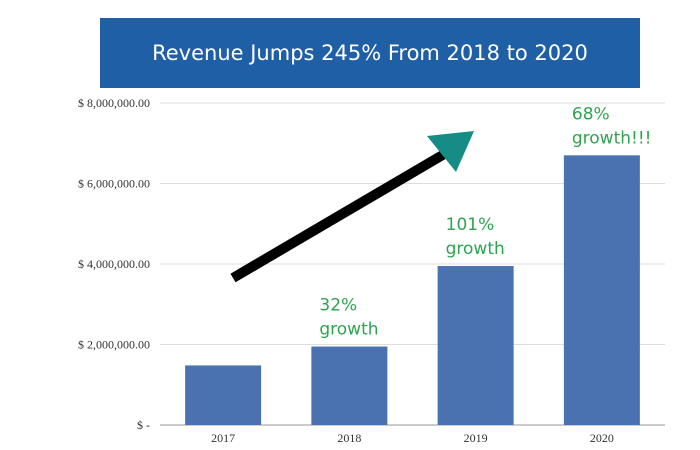  What do you see at coordinates (114, 264) in the screenshot?
I see `y-tick-label: $ 4,000,000.00` at bounding box center [114, 264].